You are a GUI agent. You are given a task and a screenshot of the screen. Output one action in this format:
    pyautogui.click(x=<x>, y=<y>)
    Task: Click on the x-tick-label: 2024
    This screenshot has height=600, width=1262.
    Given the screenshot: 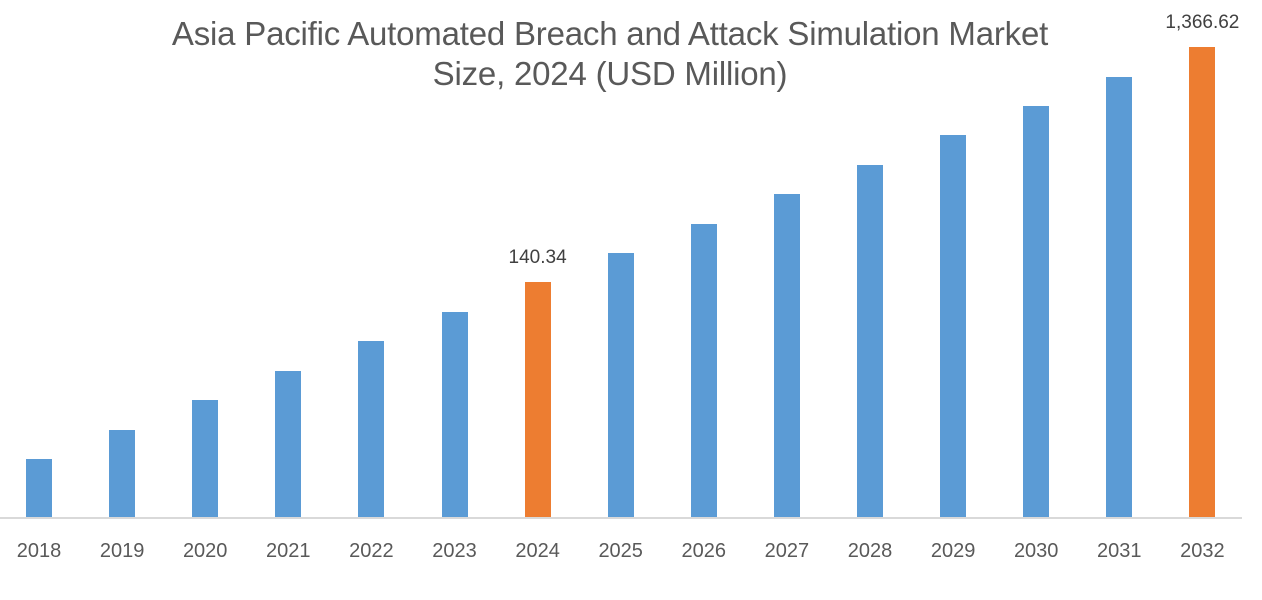 What is the action you would take?
    pyautogui.click(x=537, y=551)
    